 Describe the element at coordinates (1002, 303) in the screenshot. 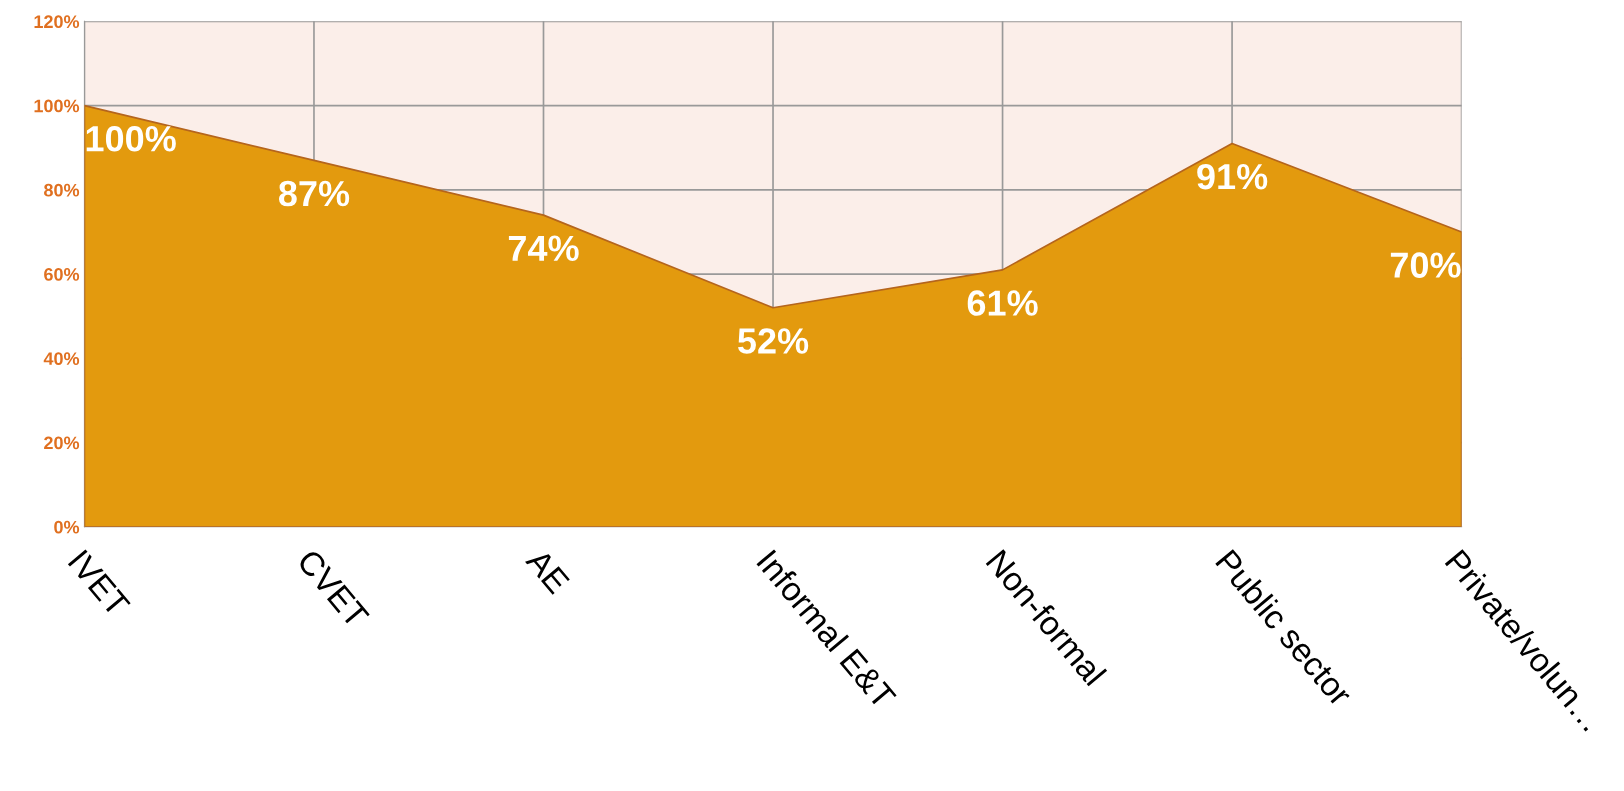

I see `data-label: 61%` at that location.